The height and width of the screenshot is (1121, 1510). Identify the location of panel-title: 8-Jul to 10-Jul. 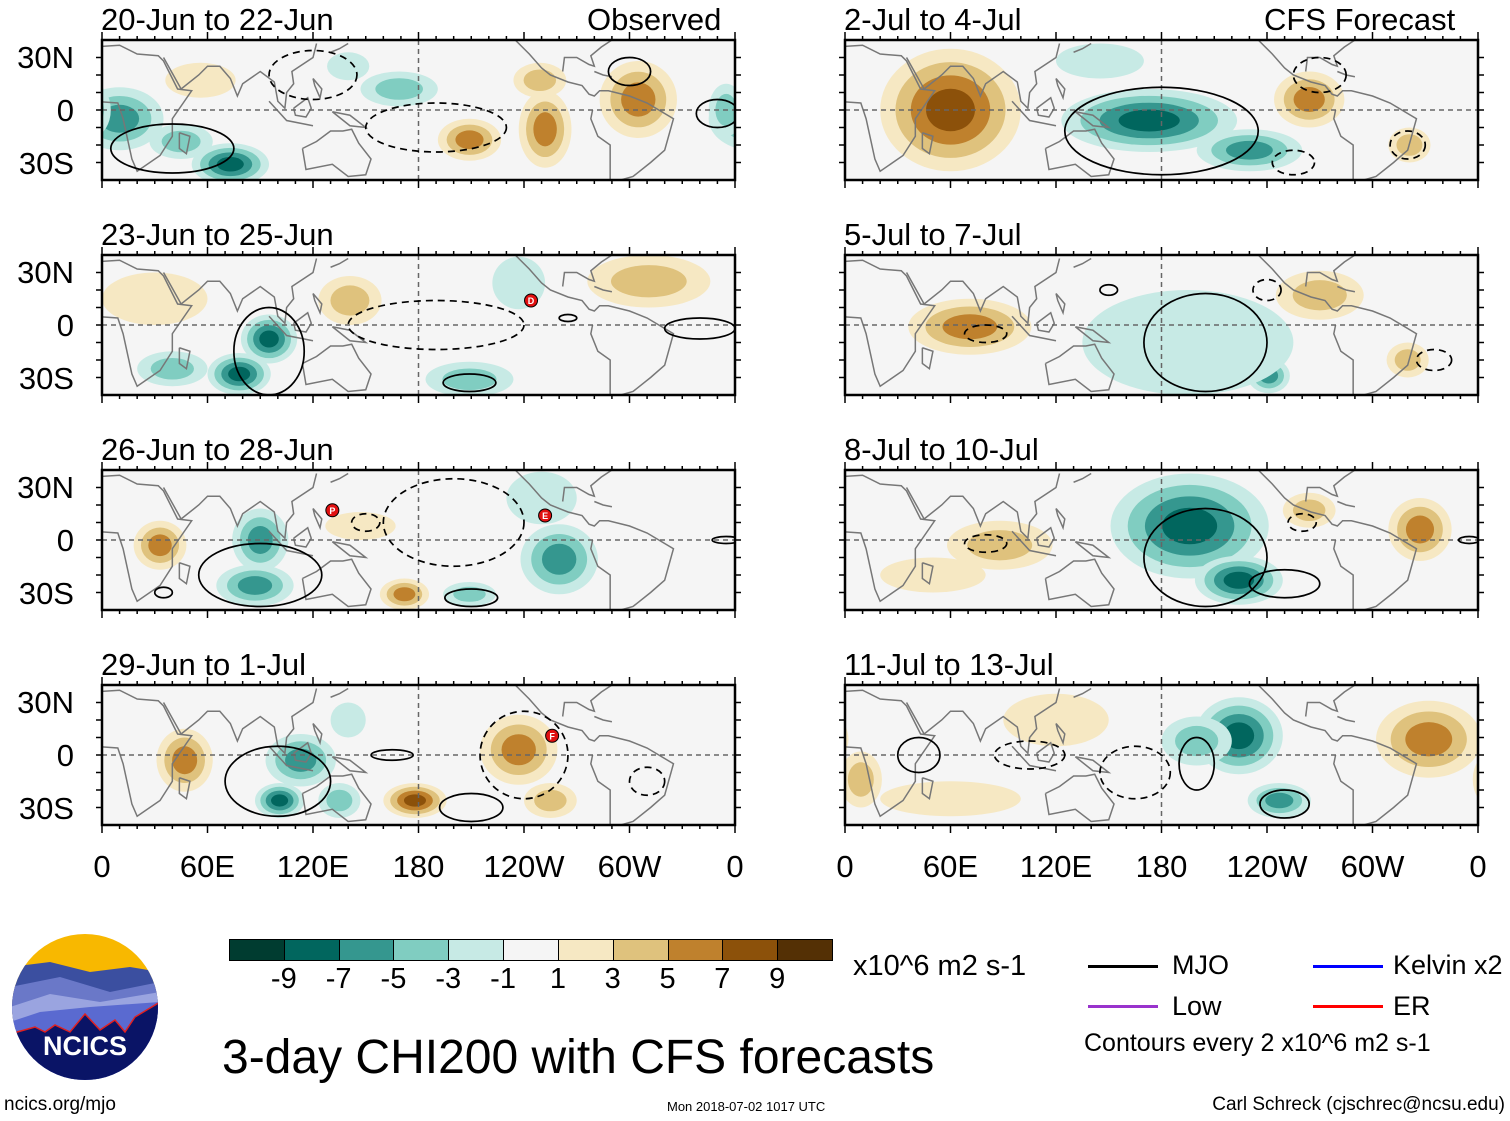
(941, 449).